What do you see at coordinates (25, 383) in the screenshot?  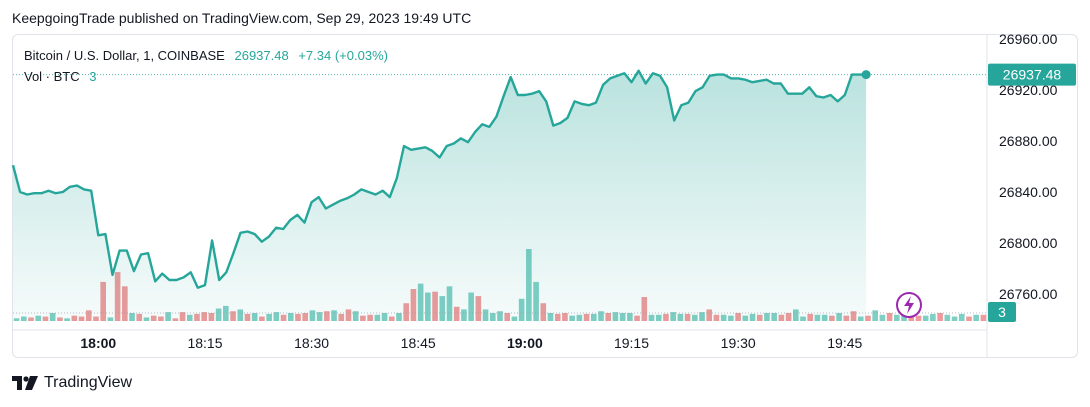 I see `tradingview-logo-icon` at bounding box center [25, 383].